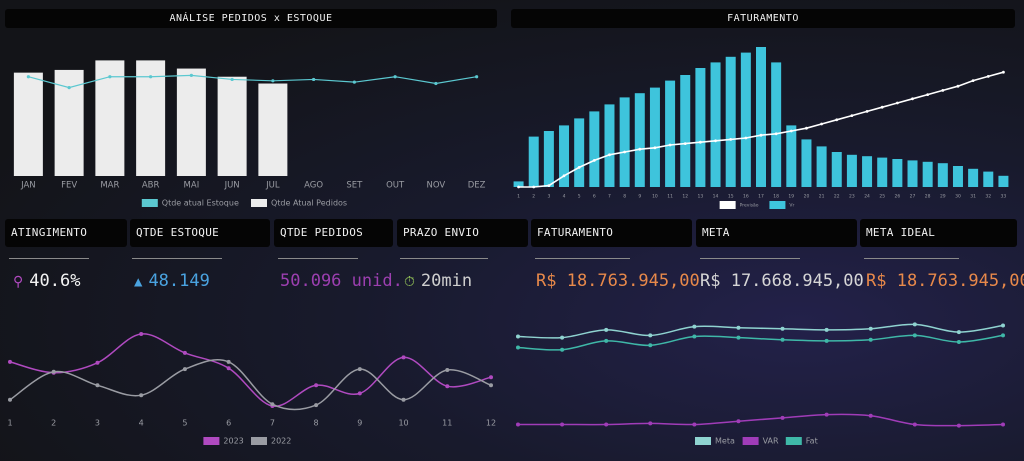 The width and height of the screenshot is (1024, 461). What do you see at coordinates (477, 186) in the screenshot?
I see `x-tick-label: DEZ` at bounding box center [477, 186].